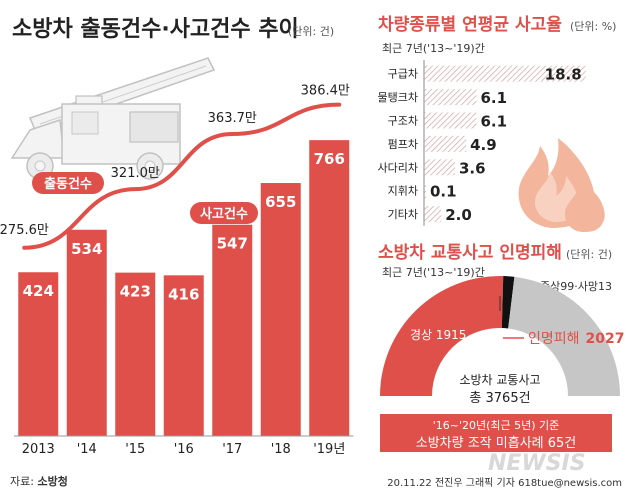  I want to click on rate-chart-period: 최근 7년('13~'19)간, so click(433, 48).